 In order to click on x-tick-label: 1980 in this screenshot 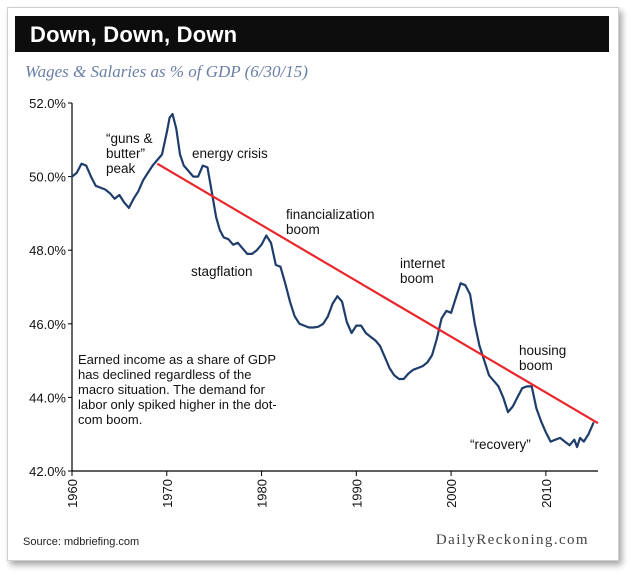, I will do `click(262, 493)`.